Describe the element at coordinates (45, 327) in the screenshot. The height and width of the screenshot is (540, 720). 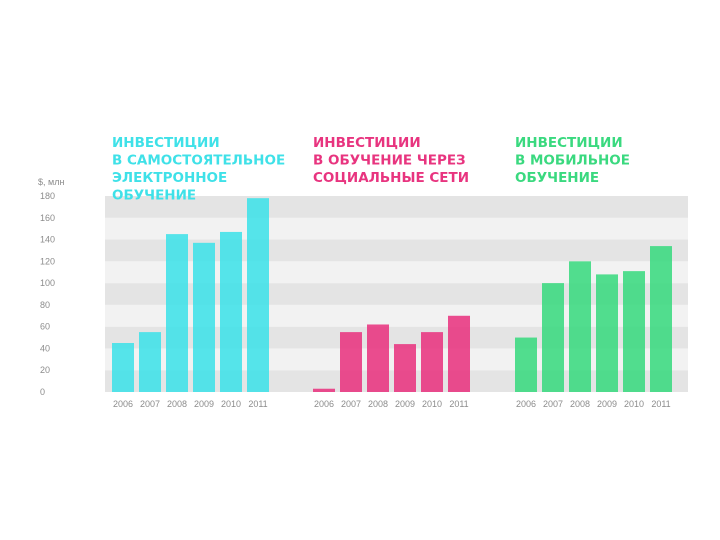
I see `y-tick-label: 60` at that location.